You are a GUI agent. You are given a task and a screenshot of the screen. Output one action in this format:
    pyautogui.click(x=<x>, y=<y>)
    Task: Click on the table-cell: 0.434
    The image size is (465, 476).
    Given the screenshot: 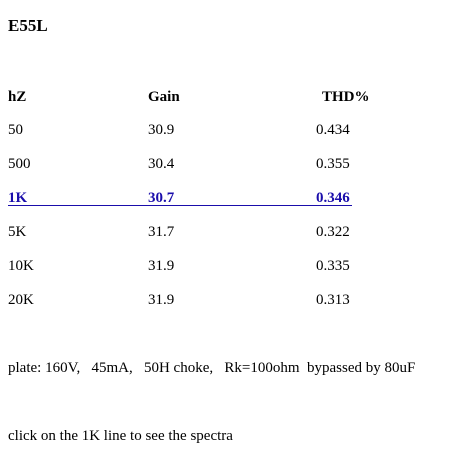 What is the action you would take?
    pyautogui.click(x=333, y=130)
    